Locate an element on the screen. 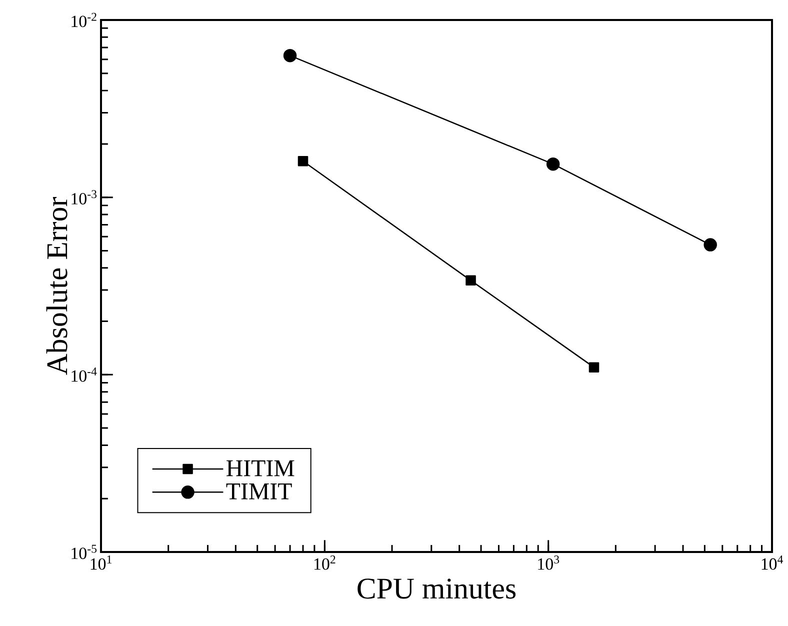 The image size is (788, 626). legend-label: HITIM is located at coordinates (260, 468).